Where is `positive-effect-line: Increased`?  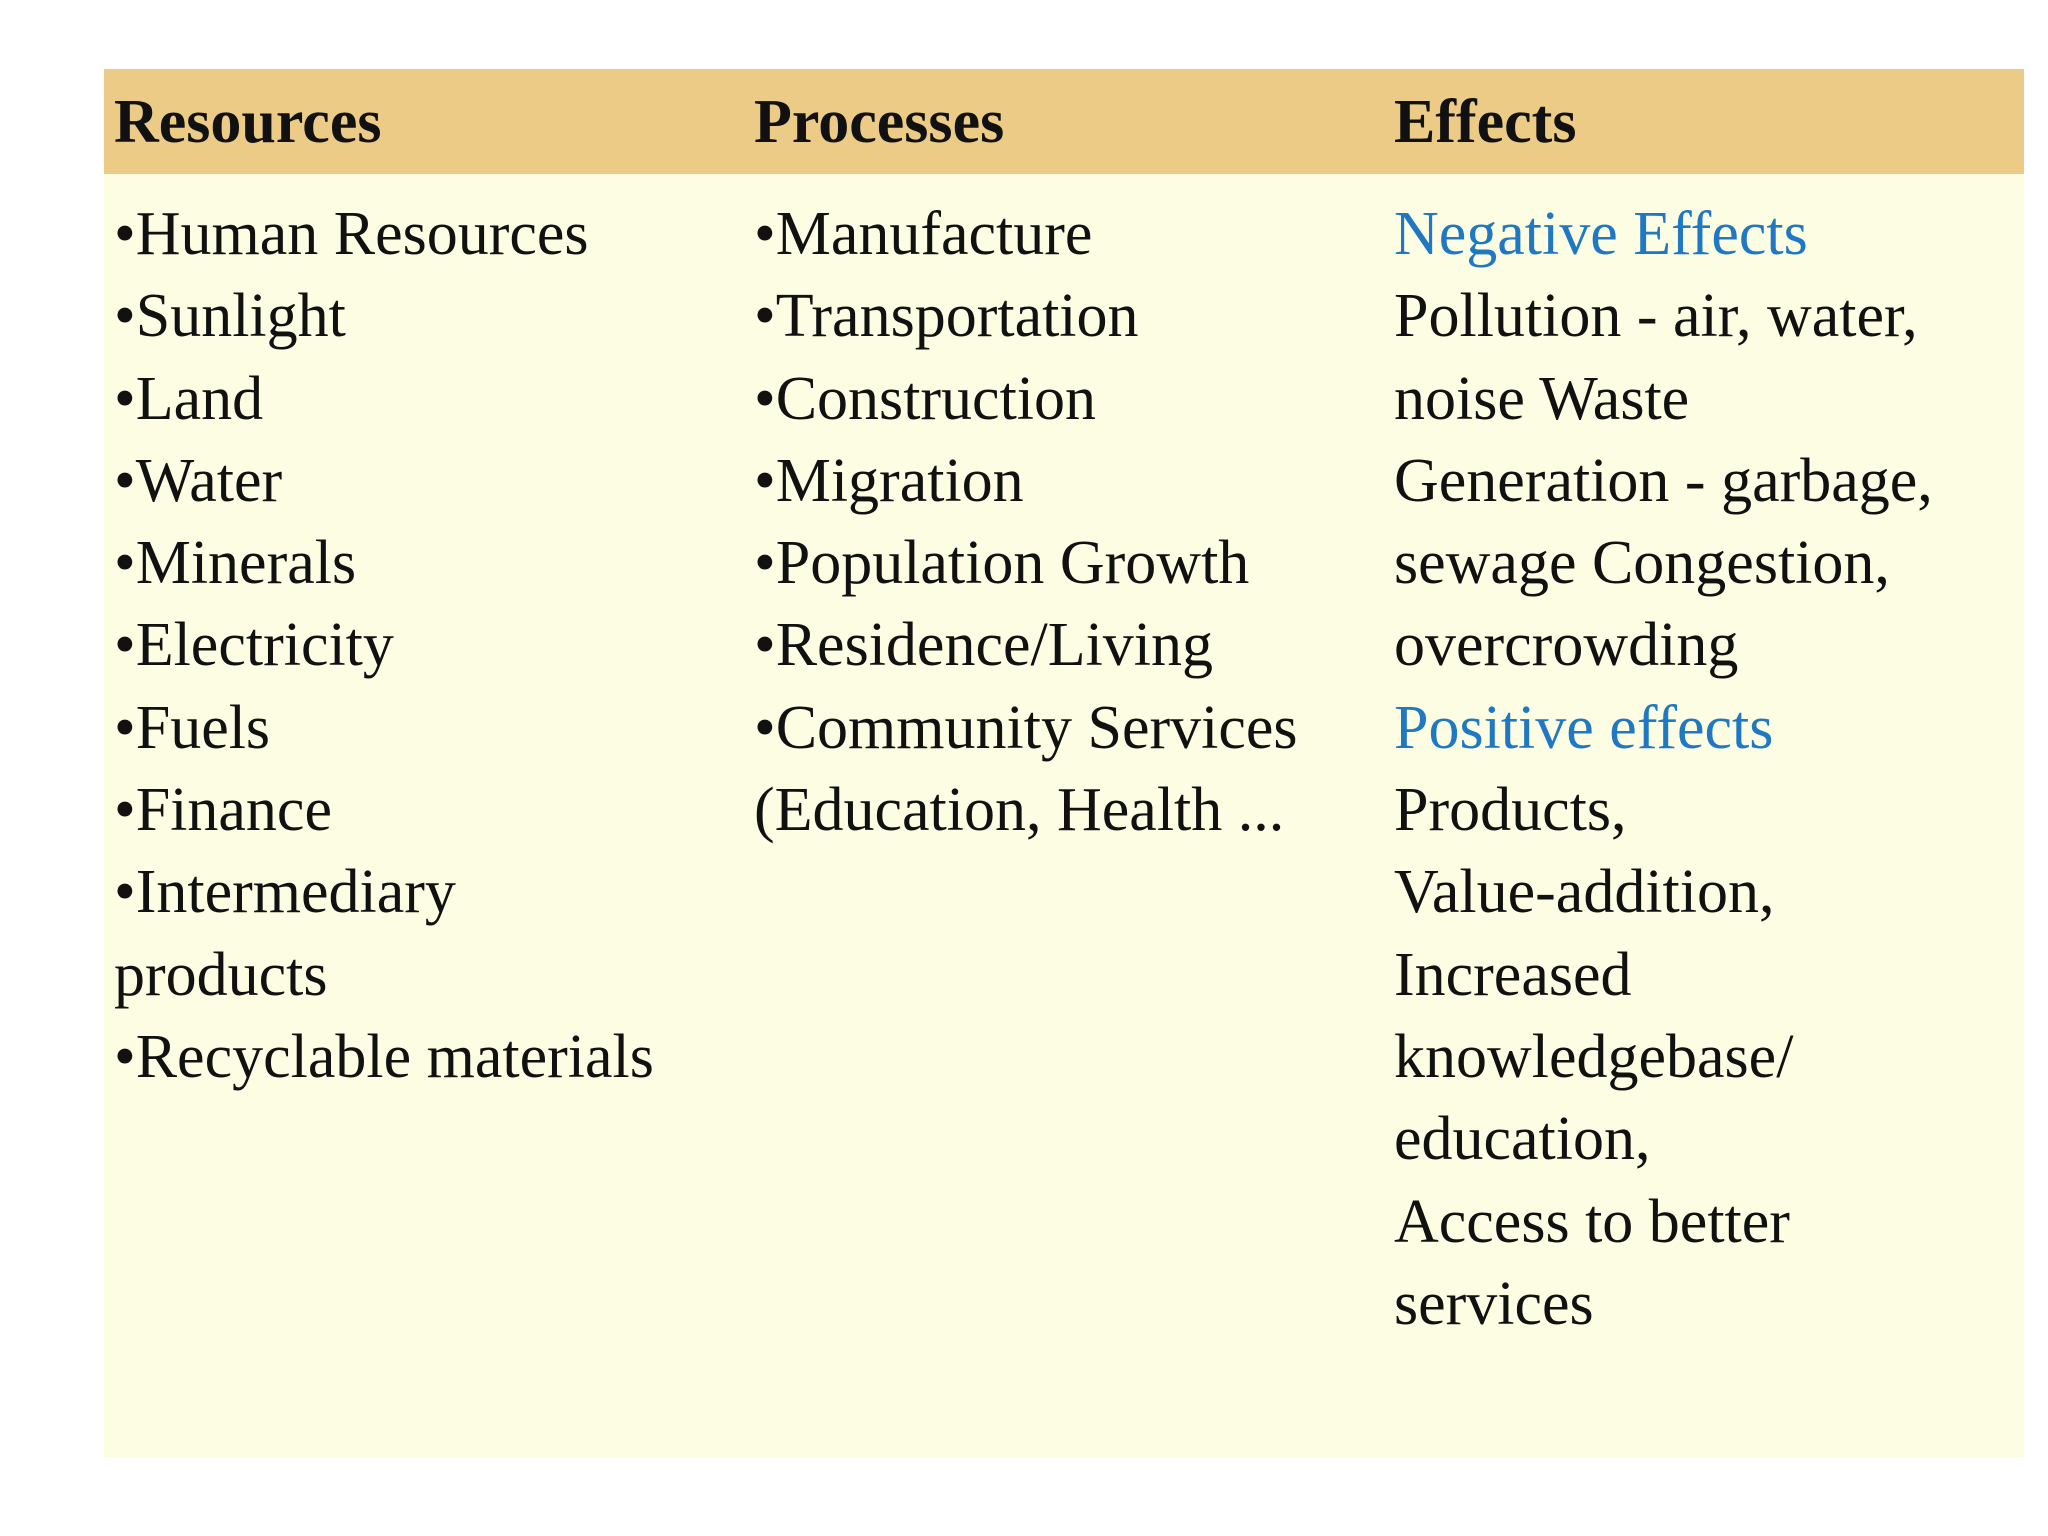 positive-effect-line: Increased is located at coordinates (1513, 974).